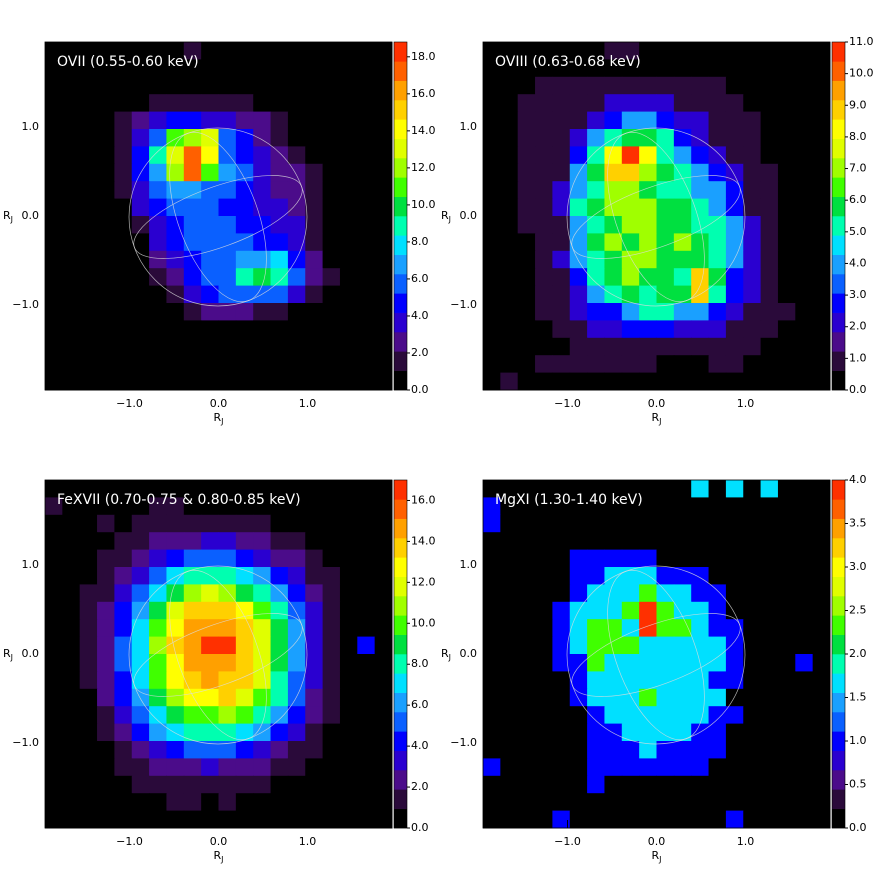  I want to click on colorbar-tick-label: 3.0, so click(858, 294).